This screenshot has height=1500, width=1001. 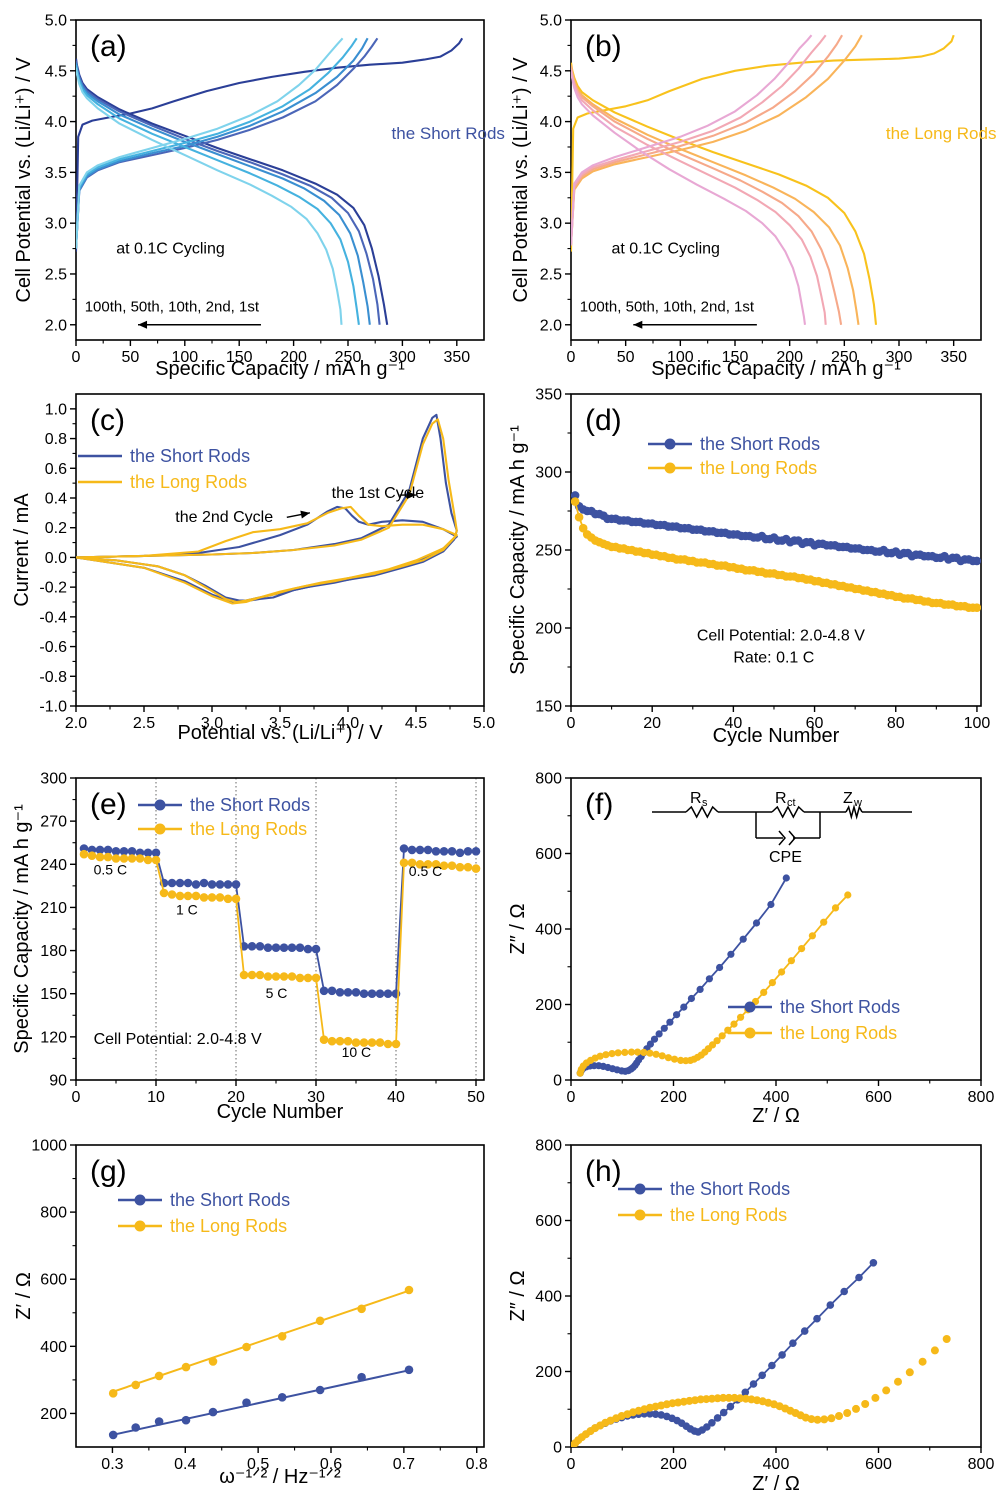 I want to click on circuit-label-rct: R, so click(x=781, y=798).